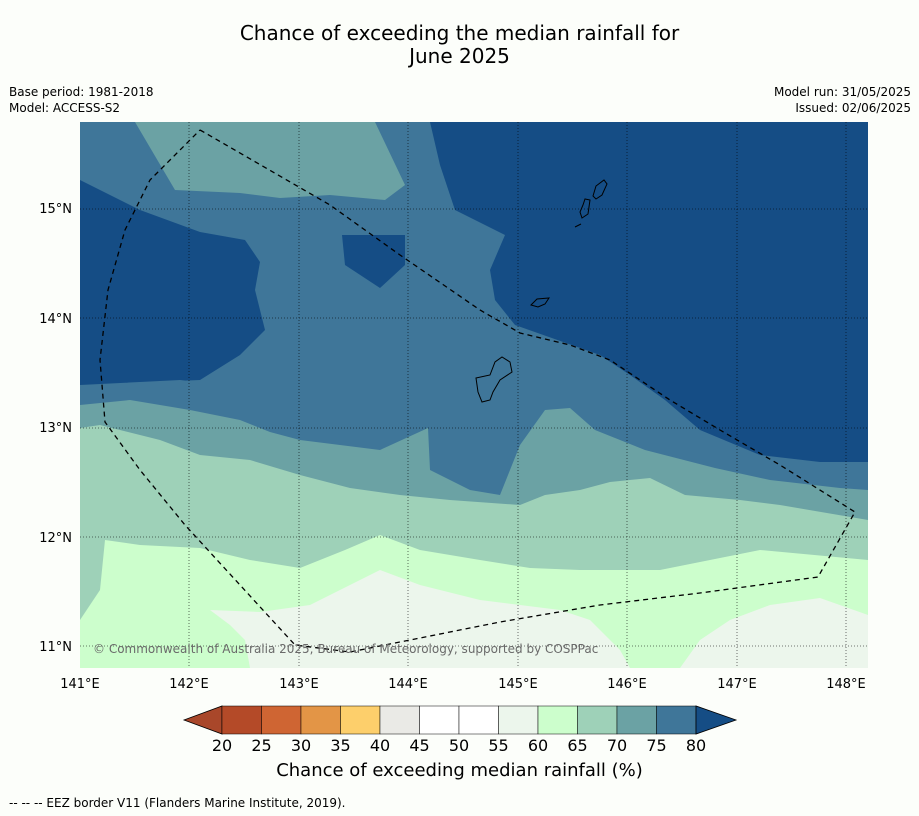  Describe the element at coordinates (80, 684) in the screenshot. I see `lon-label: 141°E` at that location.